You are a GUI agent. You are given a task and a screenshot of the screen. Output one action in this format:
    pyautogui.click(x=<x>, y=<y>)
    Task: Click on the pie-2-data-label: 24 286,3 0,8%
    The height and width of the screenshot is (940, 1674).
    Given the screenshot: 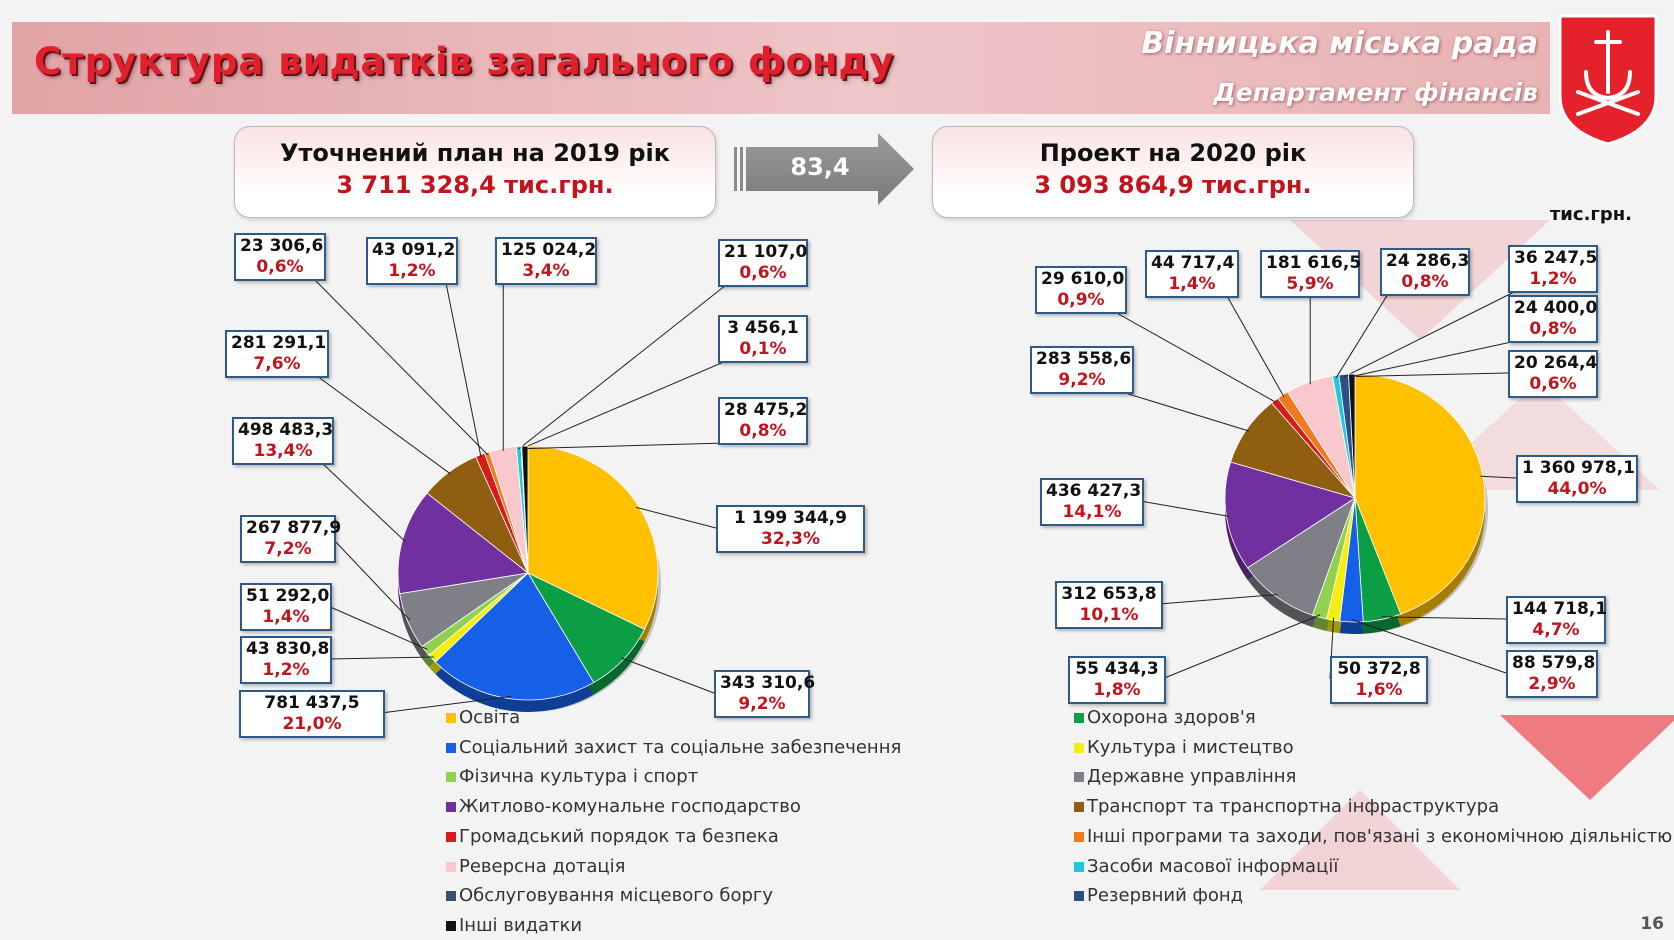 What is the action you would take?
    pyautogui.click(x=1425, y=272)
    